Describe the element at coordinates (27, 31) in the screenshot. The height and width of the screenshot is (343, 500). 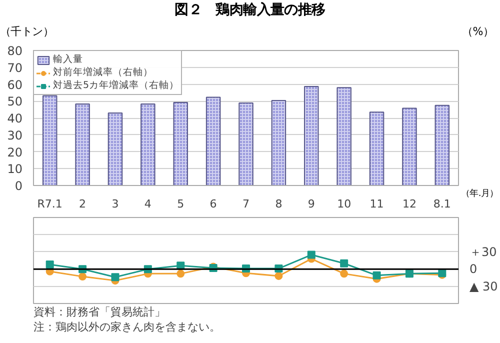
I see `y-axis-title: （千トン）` at that location.